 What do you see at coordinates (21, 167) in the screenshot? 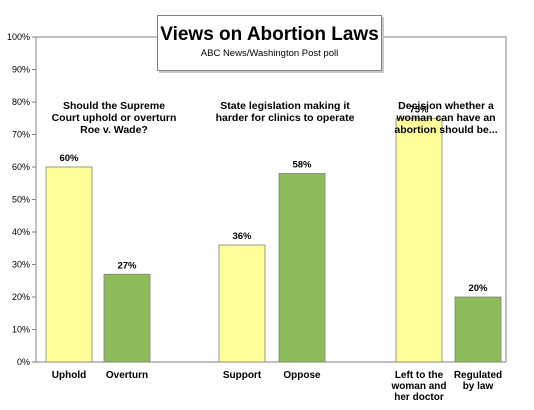
I see `y-tick-label: 60%` at bounding box center [21, 167].